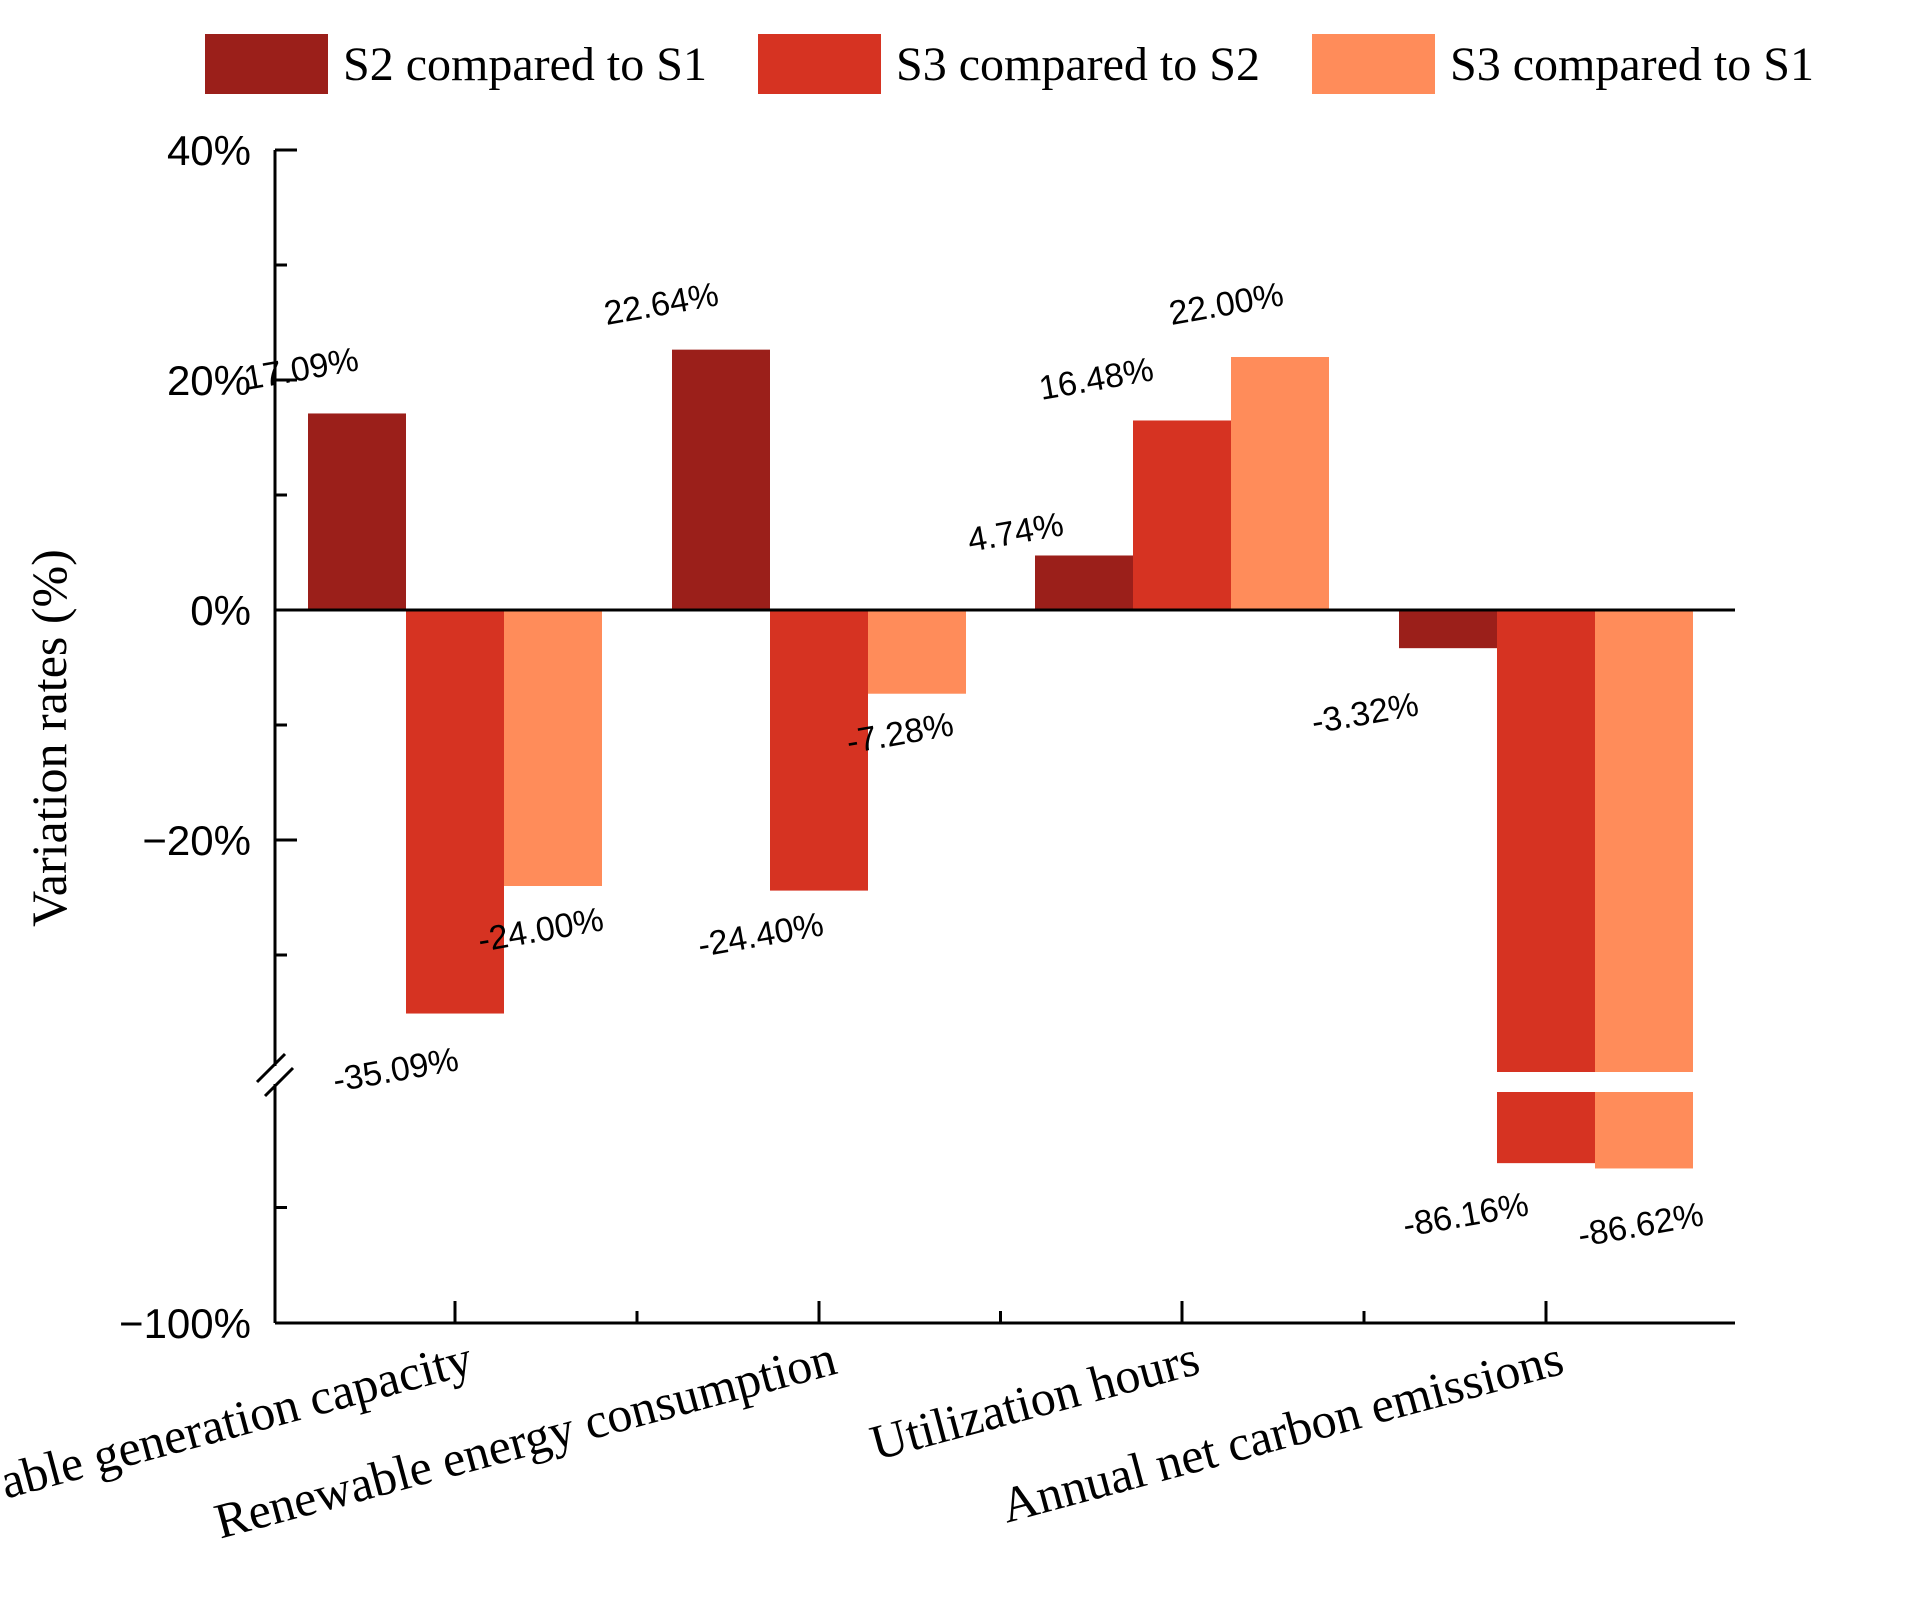 The height and width of the screenshot is (1601, 1920). What do you see at coordinates (525, 64) in the screenshot?
I see `legend-label: S2 compared to S1` at bounding box center [525, 64].